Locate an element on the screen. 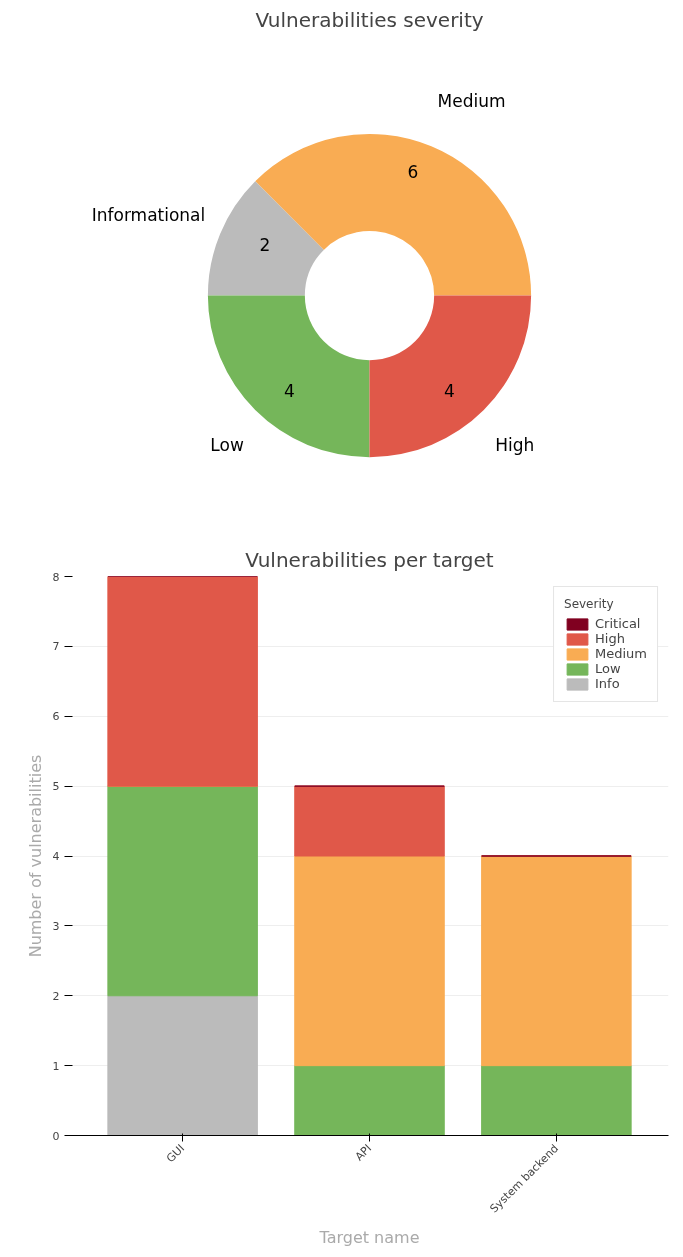 The image size is (683, 1257). x-tick-label: GUI is located at coordinates (176, 1153).